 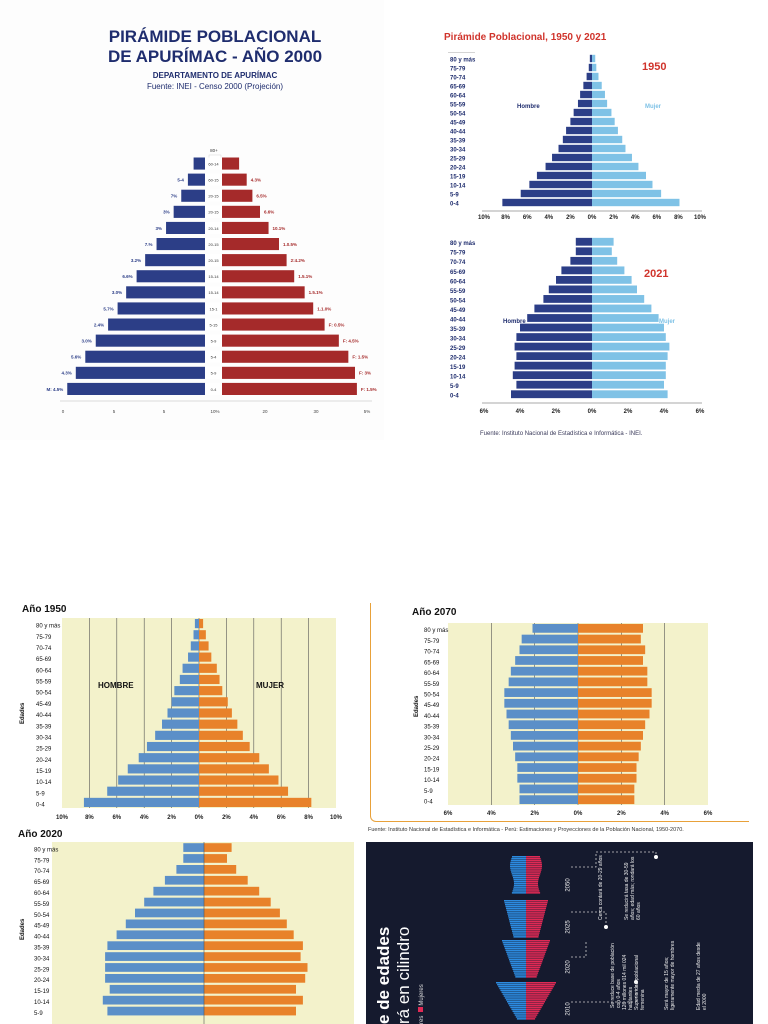 What do you see at coordinates (44, 638) in the screenshot?
I see `age-label: 75-79` at bounding box center [44, 638].